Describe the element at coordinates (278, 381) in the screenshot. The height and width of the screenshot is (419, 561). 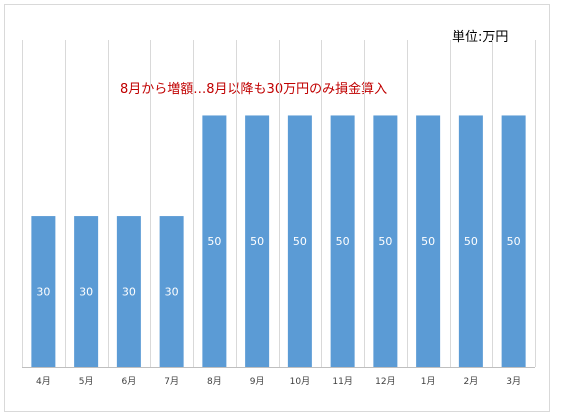
I see `x-axis-tick-labels: 4月 5月 6月 7月 8月 9月 10月 11月 12月 1月 2月 3月` at that location.